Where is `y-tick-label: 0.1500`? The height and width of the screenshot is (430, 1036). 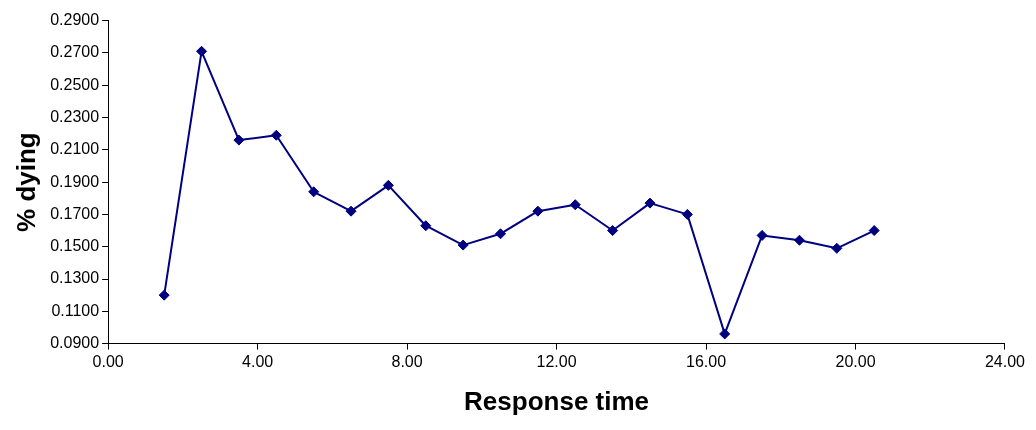
y-tick-label: 0.1500 is located at coordinates (75, 246).